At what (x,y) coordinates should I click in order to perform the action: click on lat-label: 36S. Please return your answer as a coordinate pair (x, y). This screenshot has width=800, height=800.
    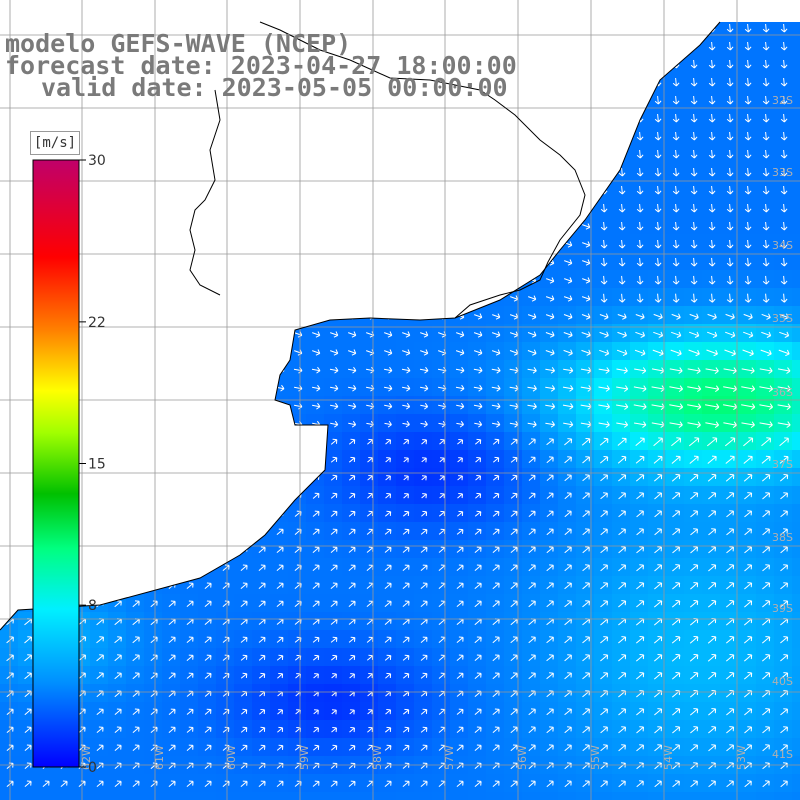
    Looking at the image, I should click on (782, 392).